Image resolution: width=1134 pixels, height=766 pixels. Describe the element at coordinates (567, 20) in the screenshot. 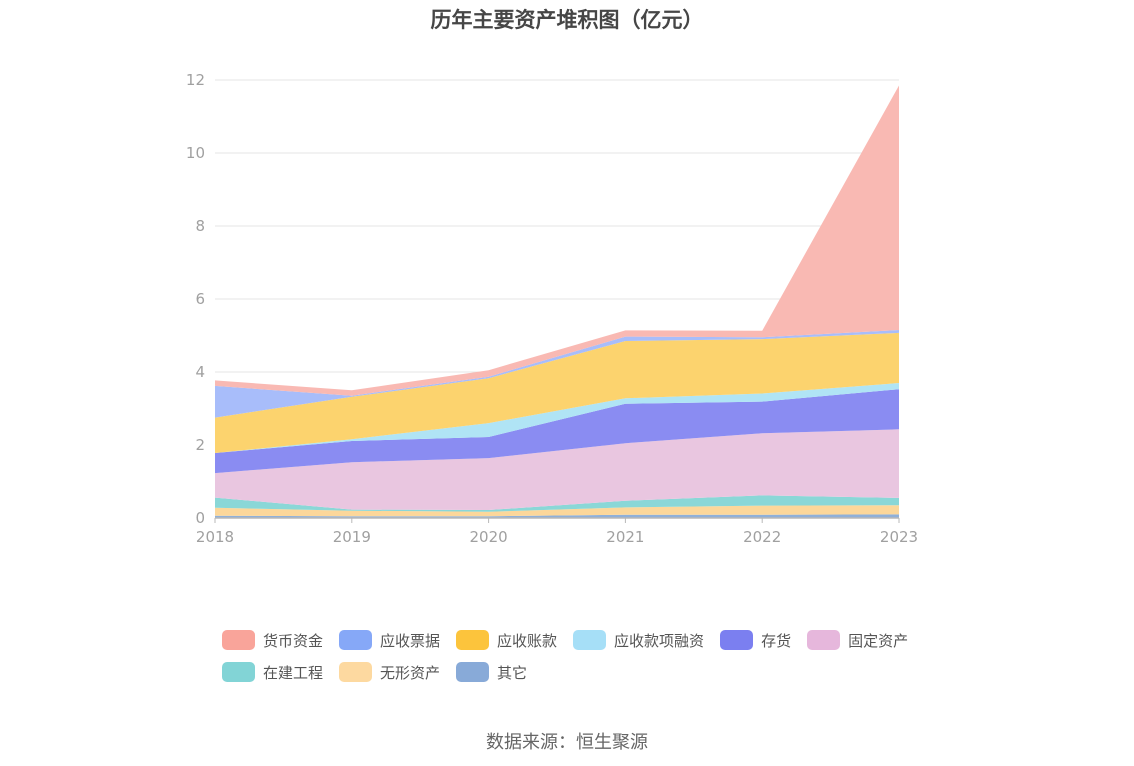

I see `chart-title: 历年主要资产堆积图（亿元）` at that location.